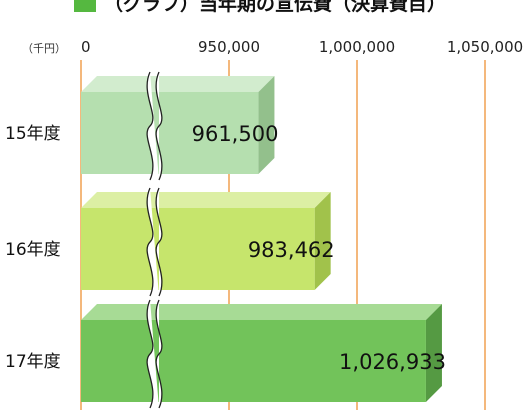 This screenshot has width=532, height=412. Describe the element at coordinates (86, 47) in the screenshot. I see `x-tick-label: 0` at that location.